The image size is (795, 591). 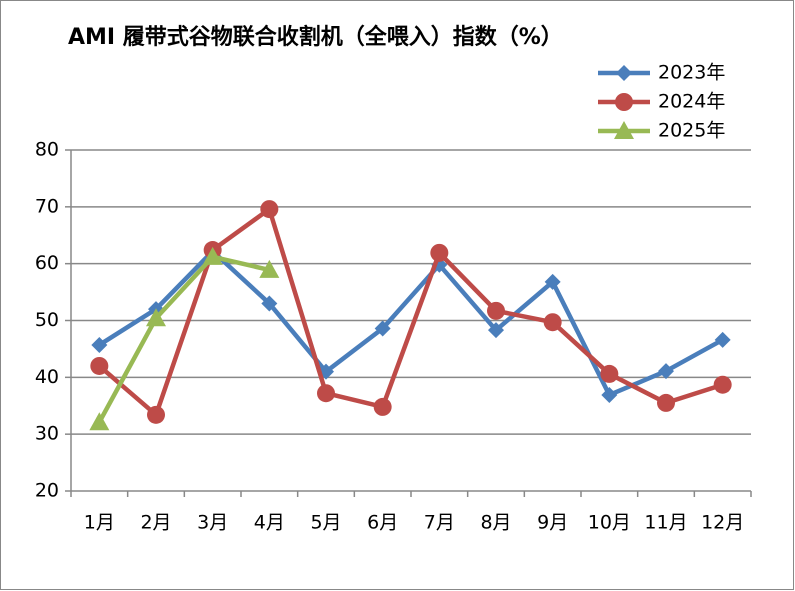 I want to click on y-tick-label: 70, so click(x=47, y=206).